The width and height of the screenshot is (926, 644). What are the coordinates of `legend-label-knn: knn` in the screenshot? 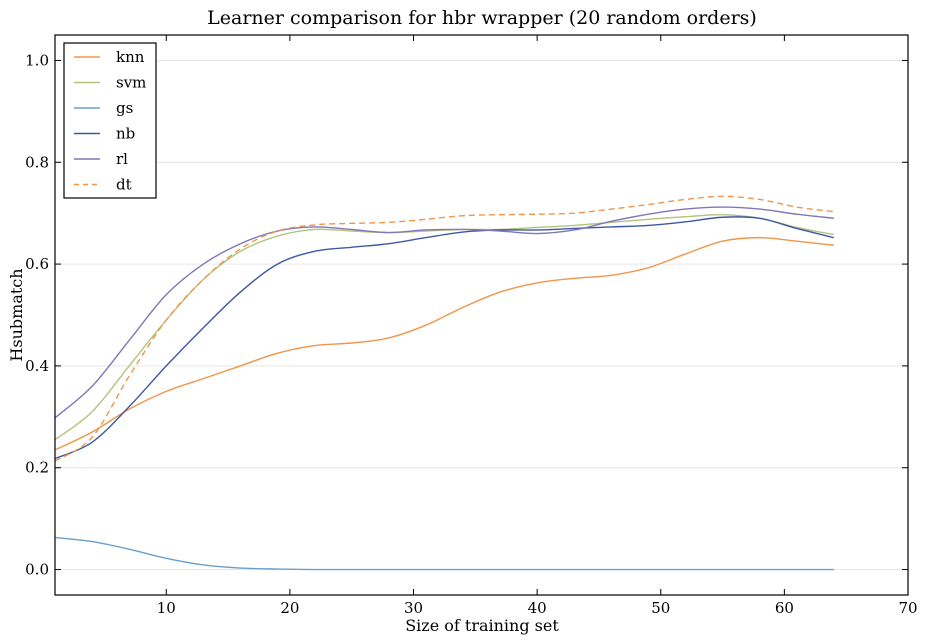 It's located at (130, 57).